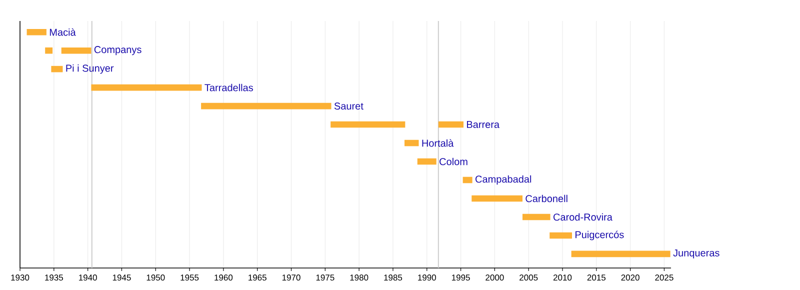 The height and width of the screenshot is (290, 800). What do you see at coordinates (349, 106) in the screenshot?
I see `y-tick-label: Sauret` at bounding box center [349, 106].